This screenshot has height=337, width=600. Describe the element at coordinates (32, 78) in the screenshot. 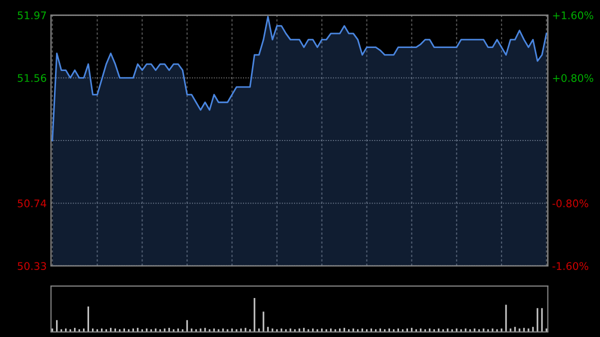

I see `y-tick-label: 51.56` at that location.